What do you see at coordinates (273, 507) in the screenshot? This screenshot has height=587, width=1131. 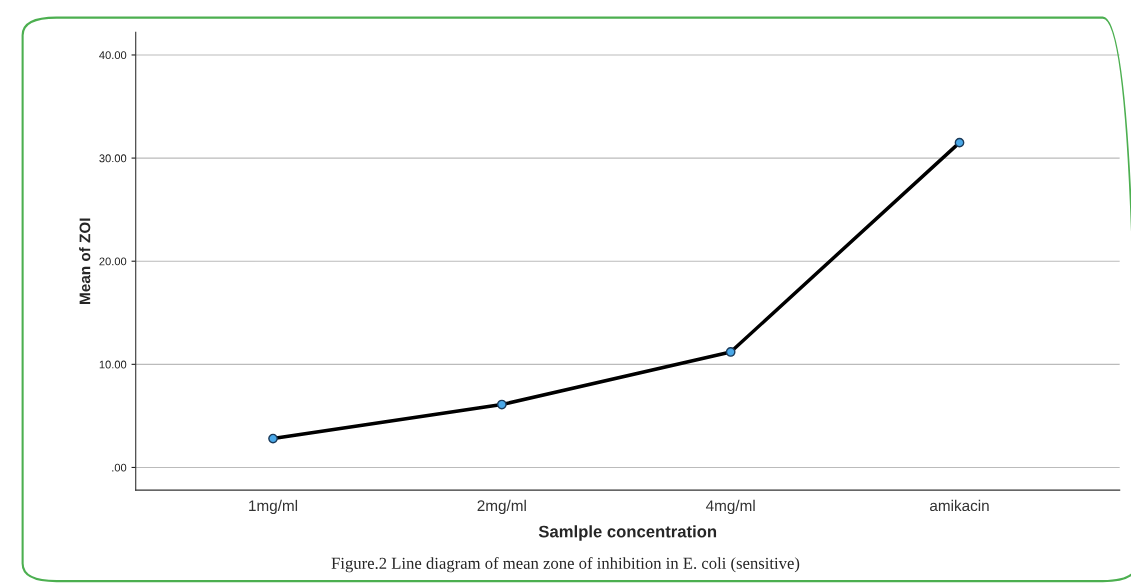 I see `x-tick-label: 1mg/ml` at bounding box center [273, 507].